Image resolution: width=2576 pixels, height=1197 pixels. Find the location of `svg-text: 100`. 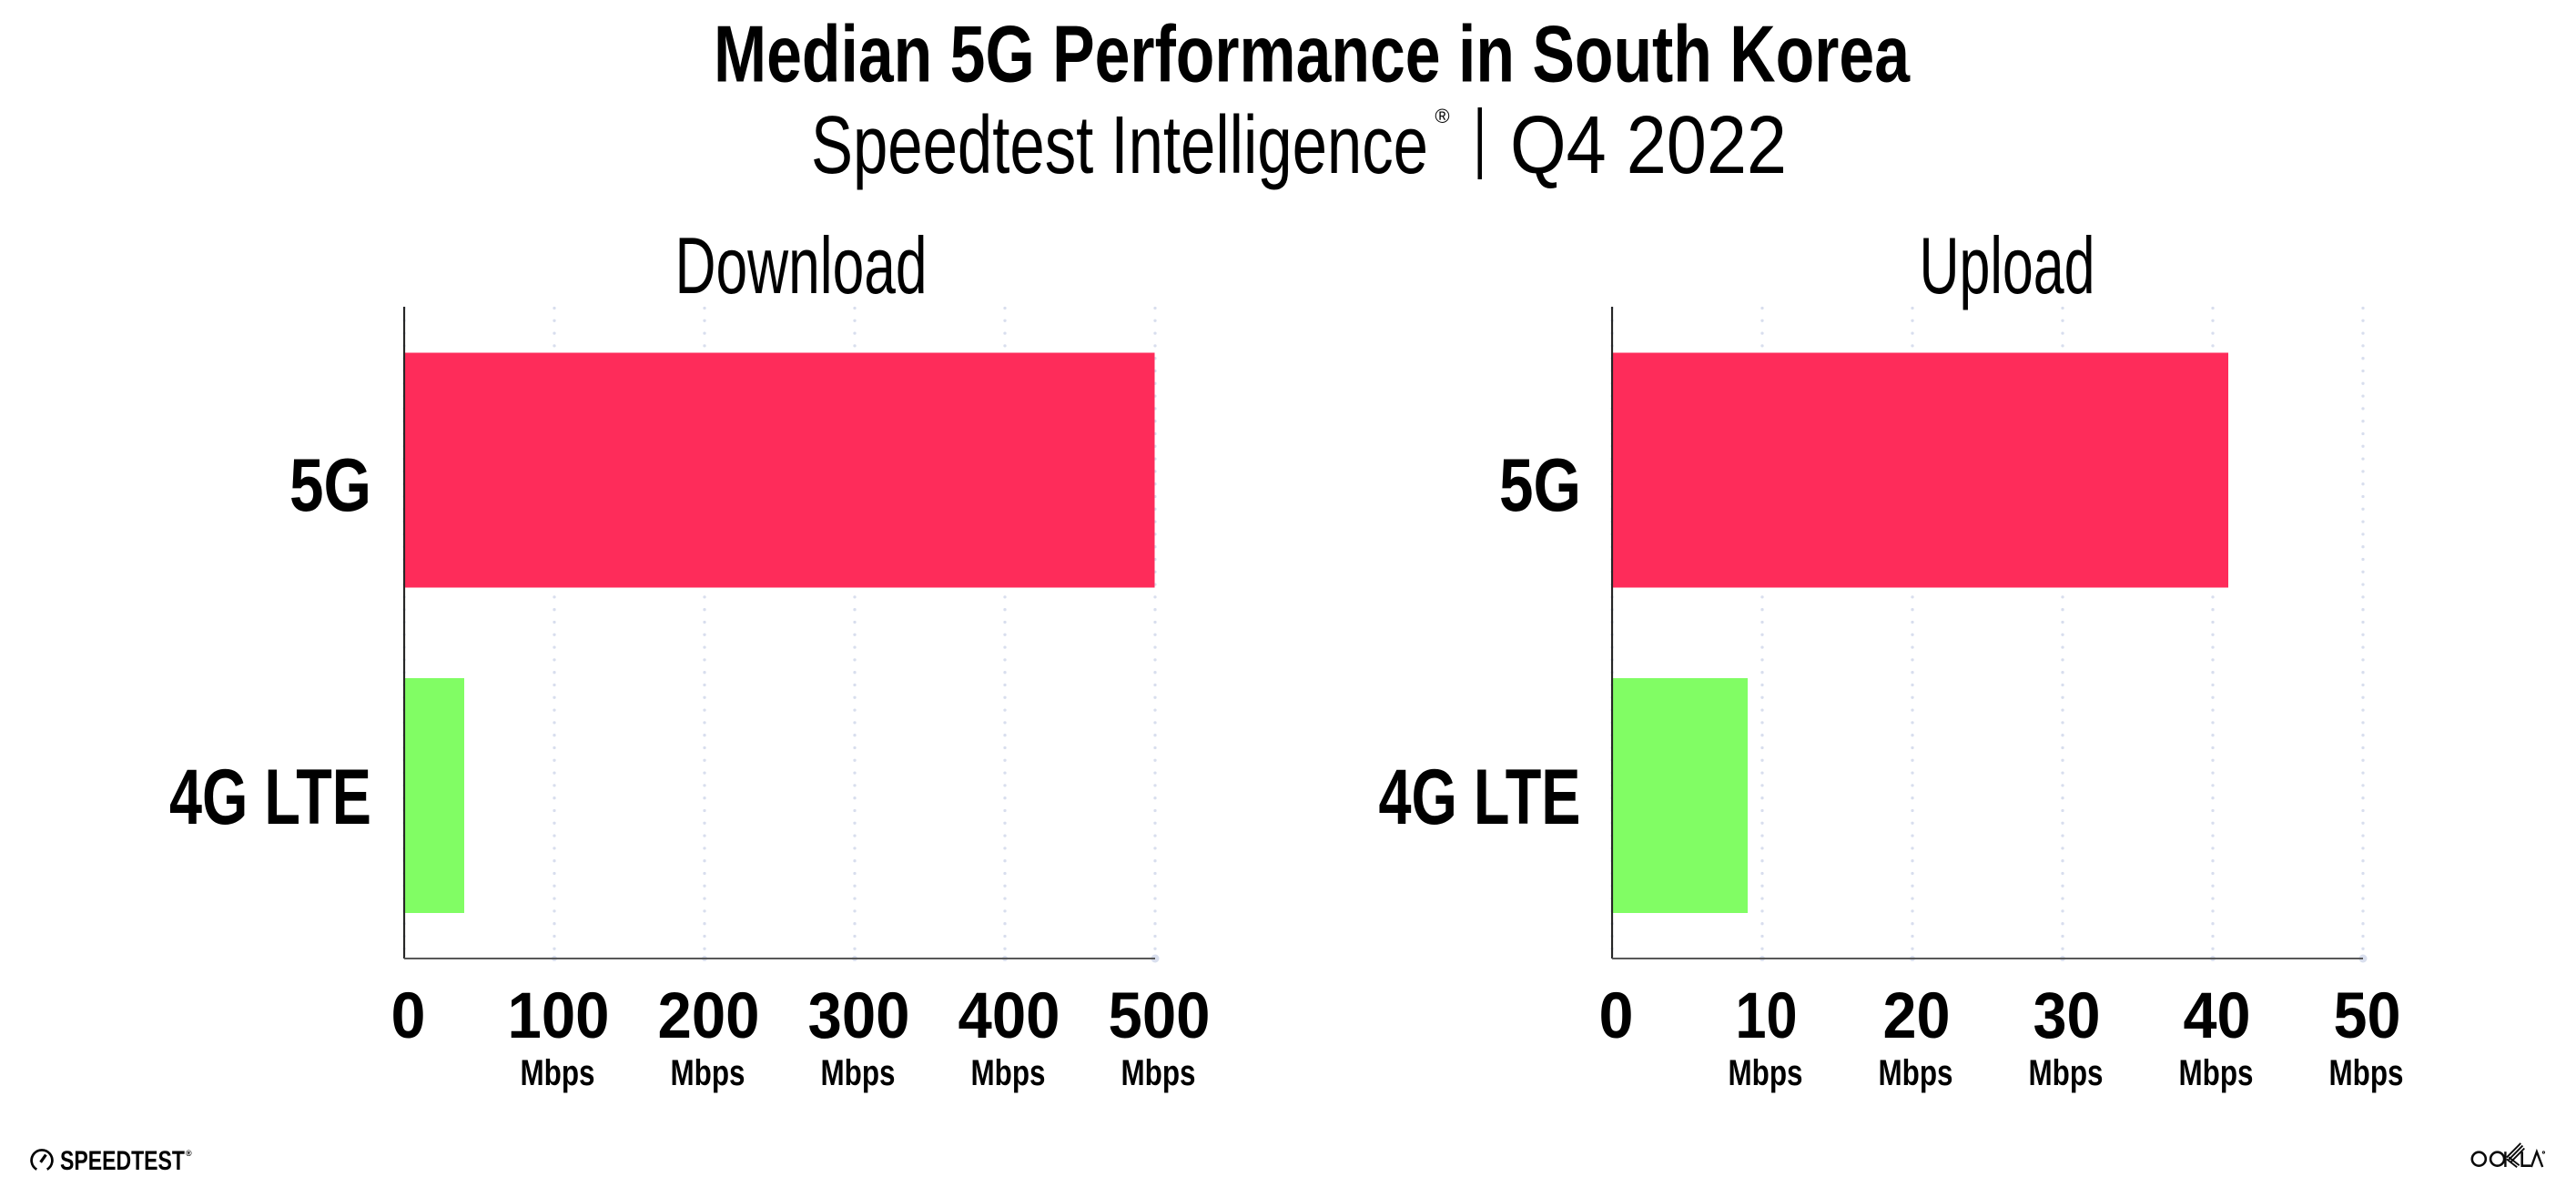

svg-text: 100 is located at coordinates (559, 1016).